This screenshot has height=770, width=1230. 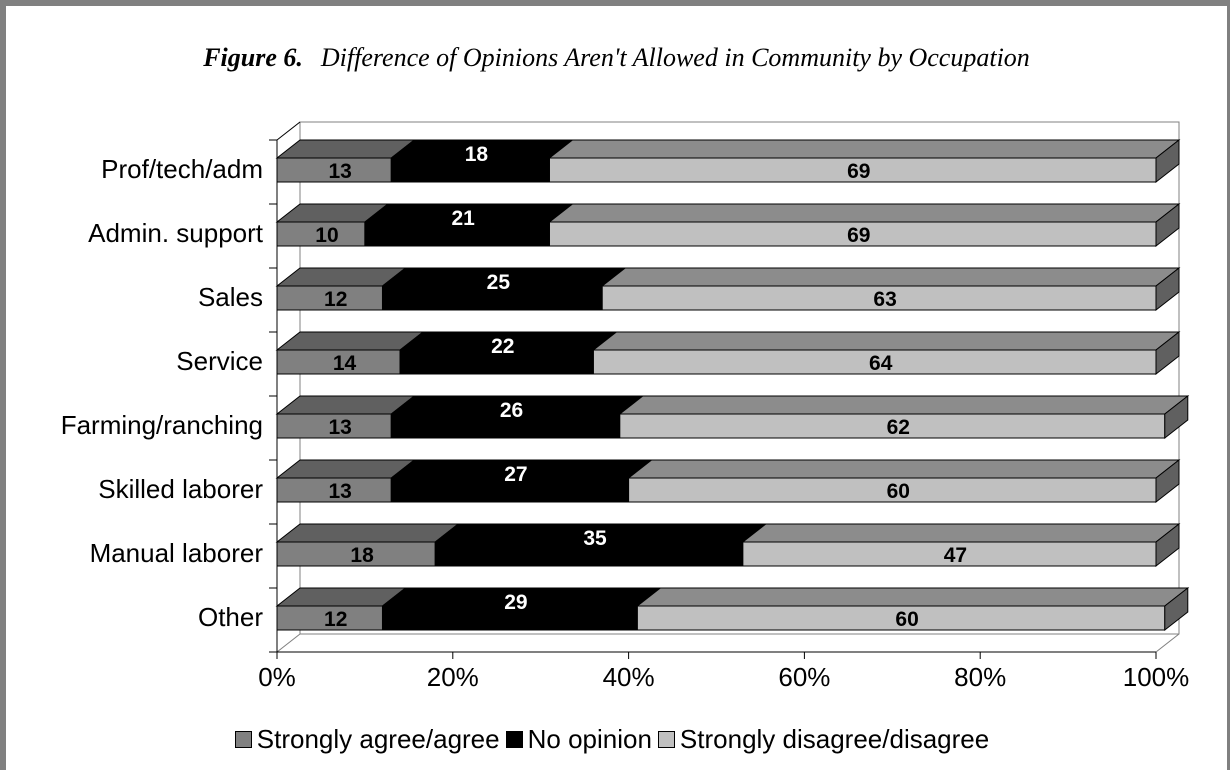 I want to click on x-tick-label: 100%, so click(x=1156, y=677).